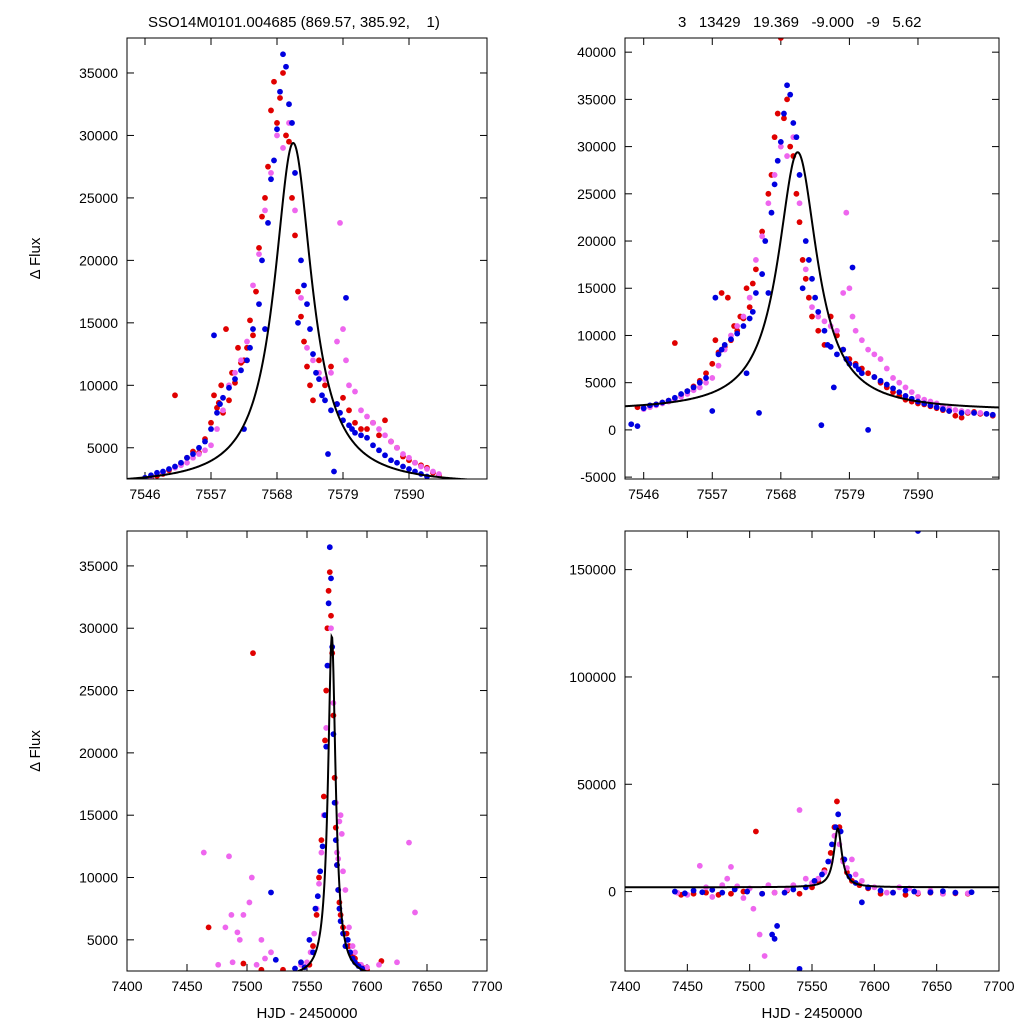 This screenshot has height=1024, width=1024. Describe the element at coordinates (749, 986) in the screenshot. I see `x-tick-label: 7500` at that location.